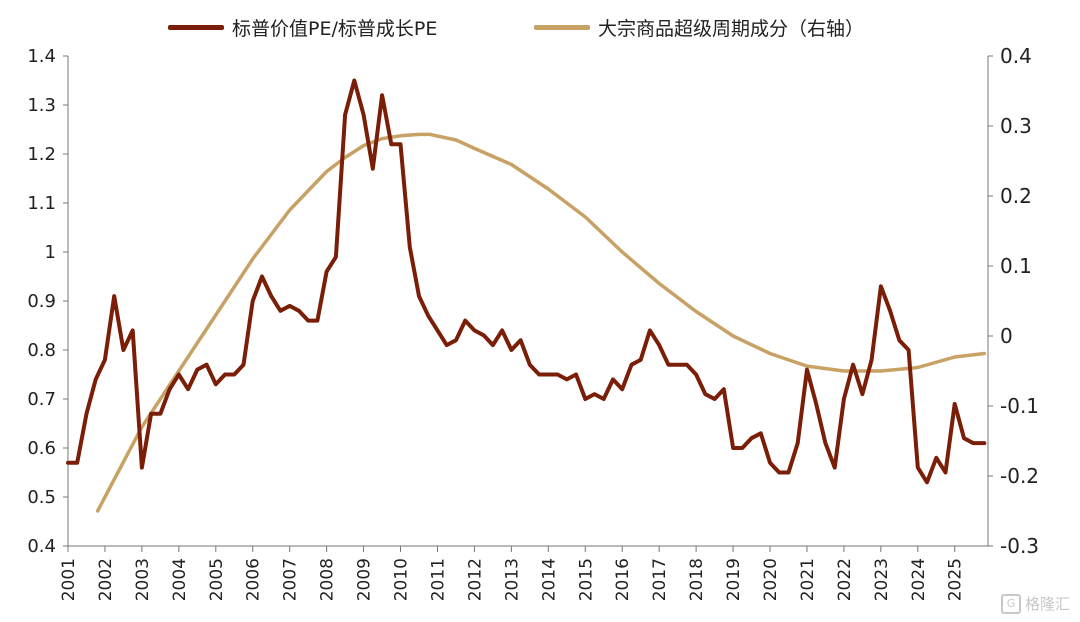 Image resolution: width=1080 pixels, height=622 pixels. Describe the element at coordinates (365, 579) in the screenshot. I see `x-tick-label: 2009` at that location.